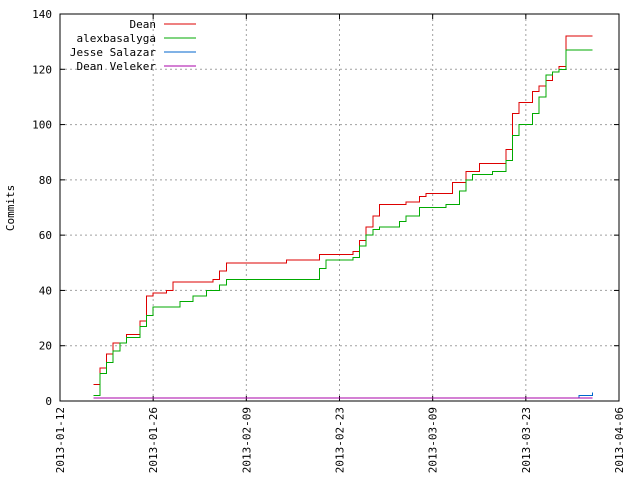 Image resolution: width=640 pixels, height=480 pixels. Describe the element at coordinates (340, 440) in the screenshot. I see `x-tick-label: 2013-02-23` at that location.